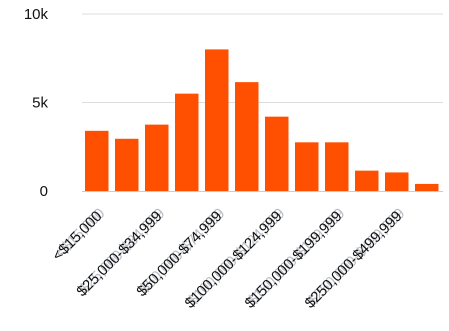  I want to click on y-axis-tick-labels: 0 5k 10k, so click(36, 103).